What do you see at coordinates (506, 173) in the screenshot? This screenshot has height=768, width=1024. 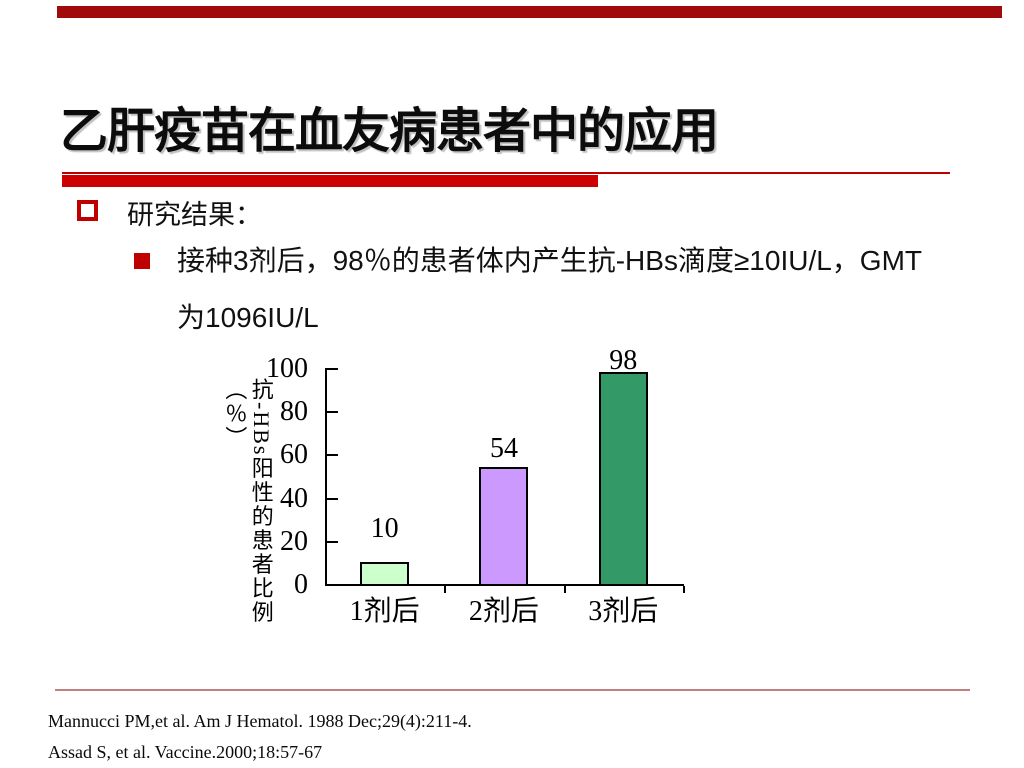 I see `title-underline-thin` at bounding box center [506, 173].